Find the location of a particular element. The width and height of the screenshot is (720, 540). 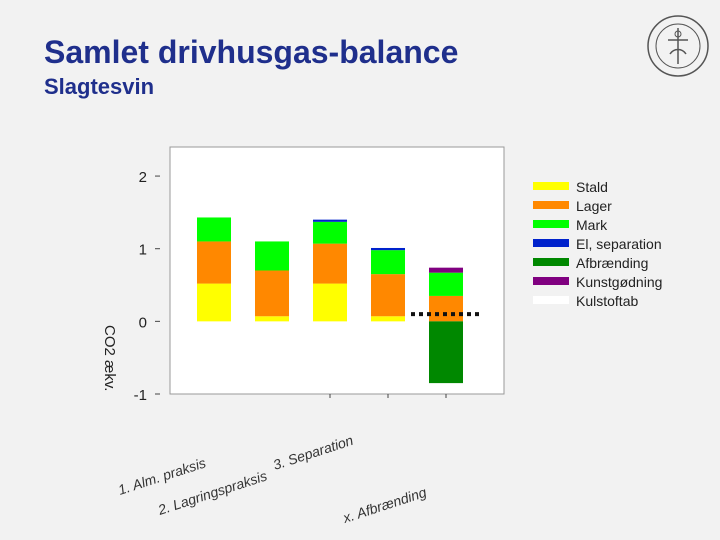

legend-label: Mark is located at coordinates (592, 225).